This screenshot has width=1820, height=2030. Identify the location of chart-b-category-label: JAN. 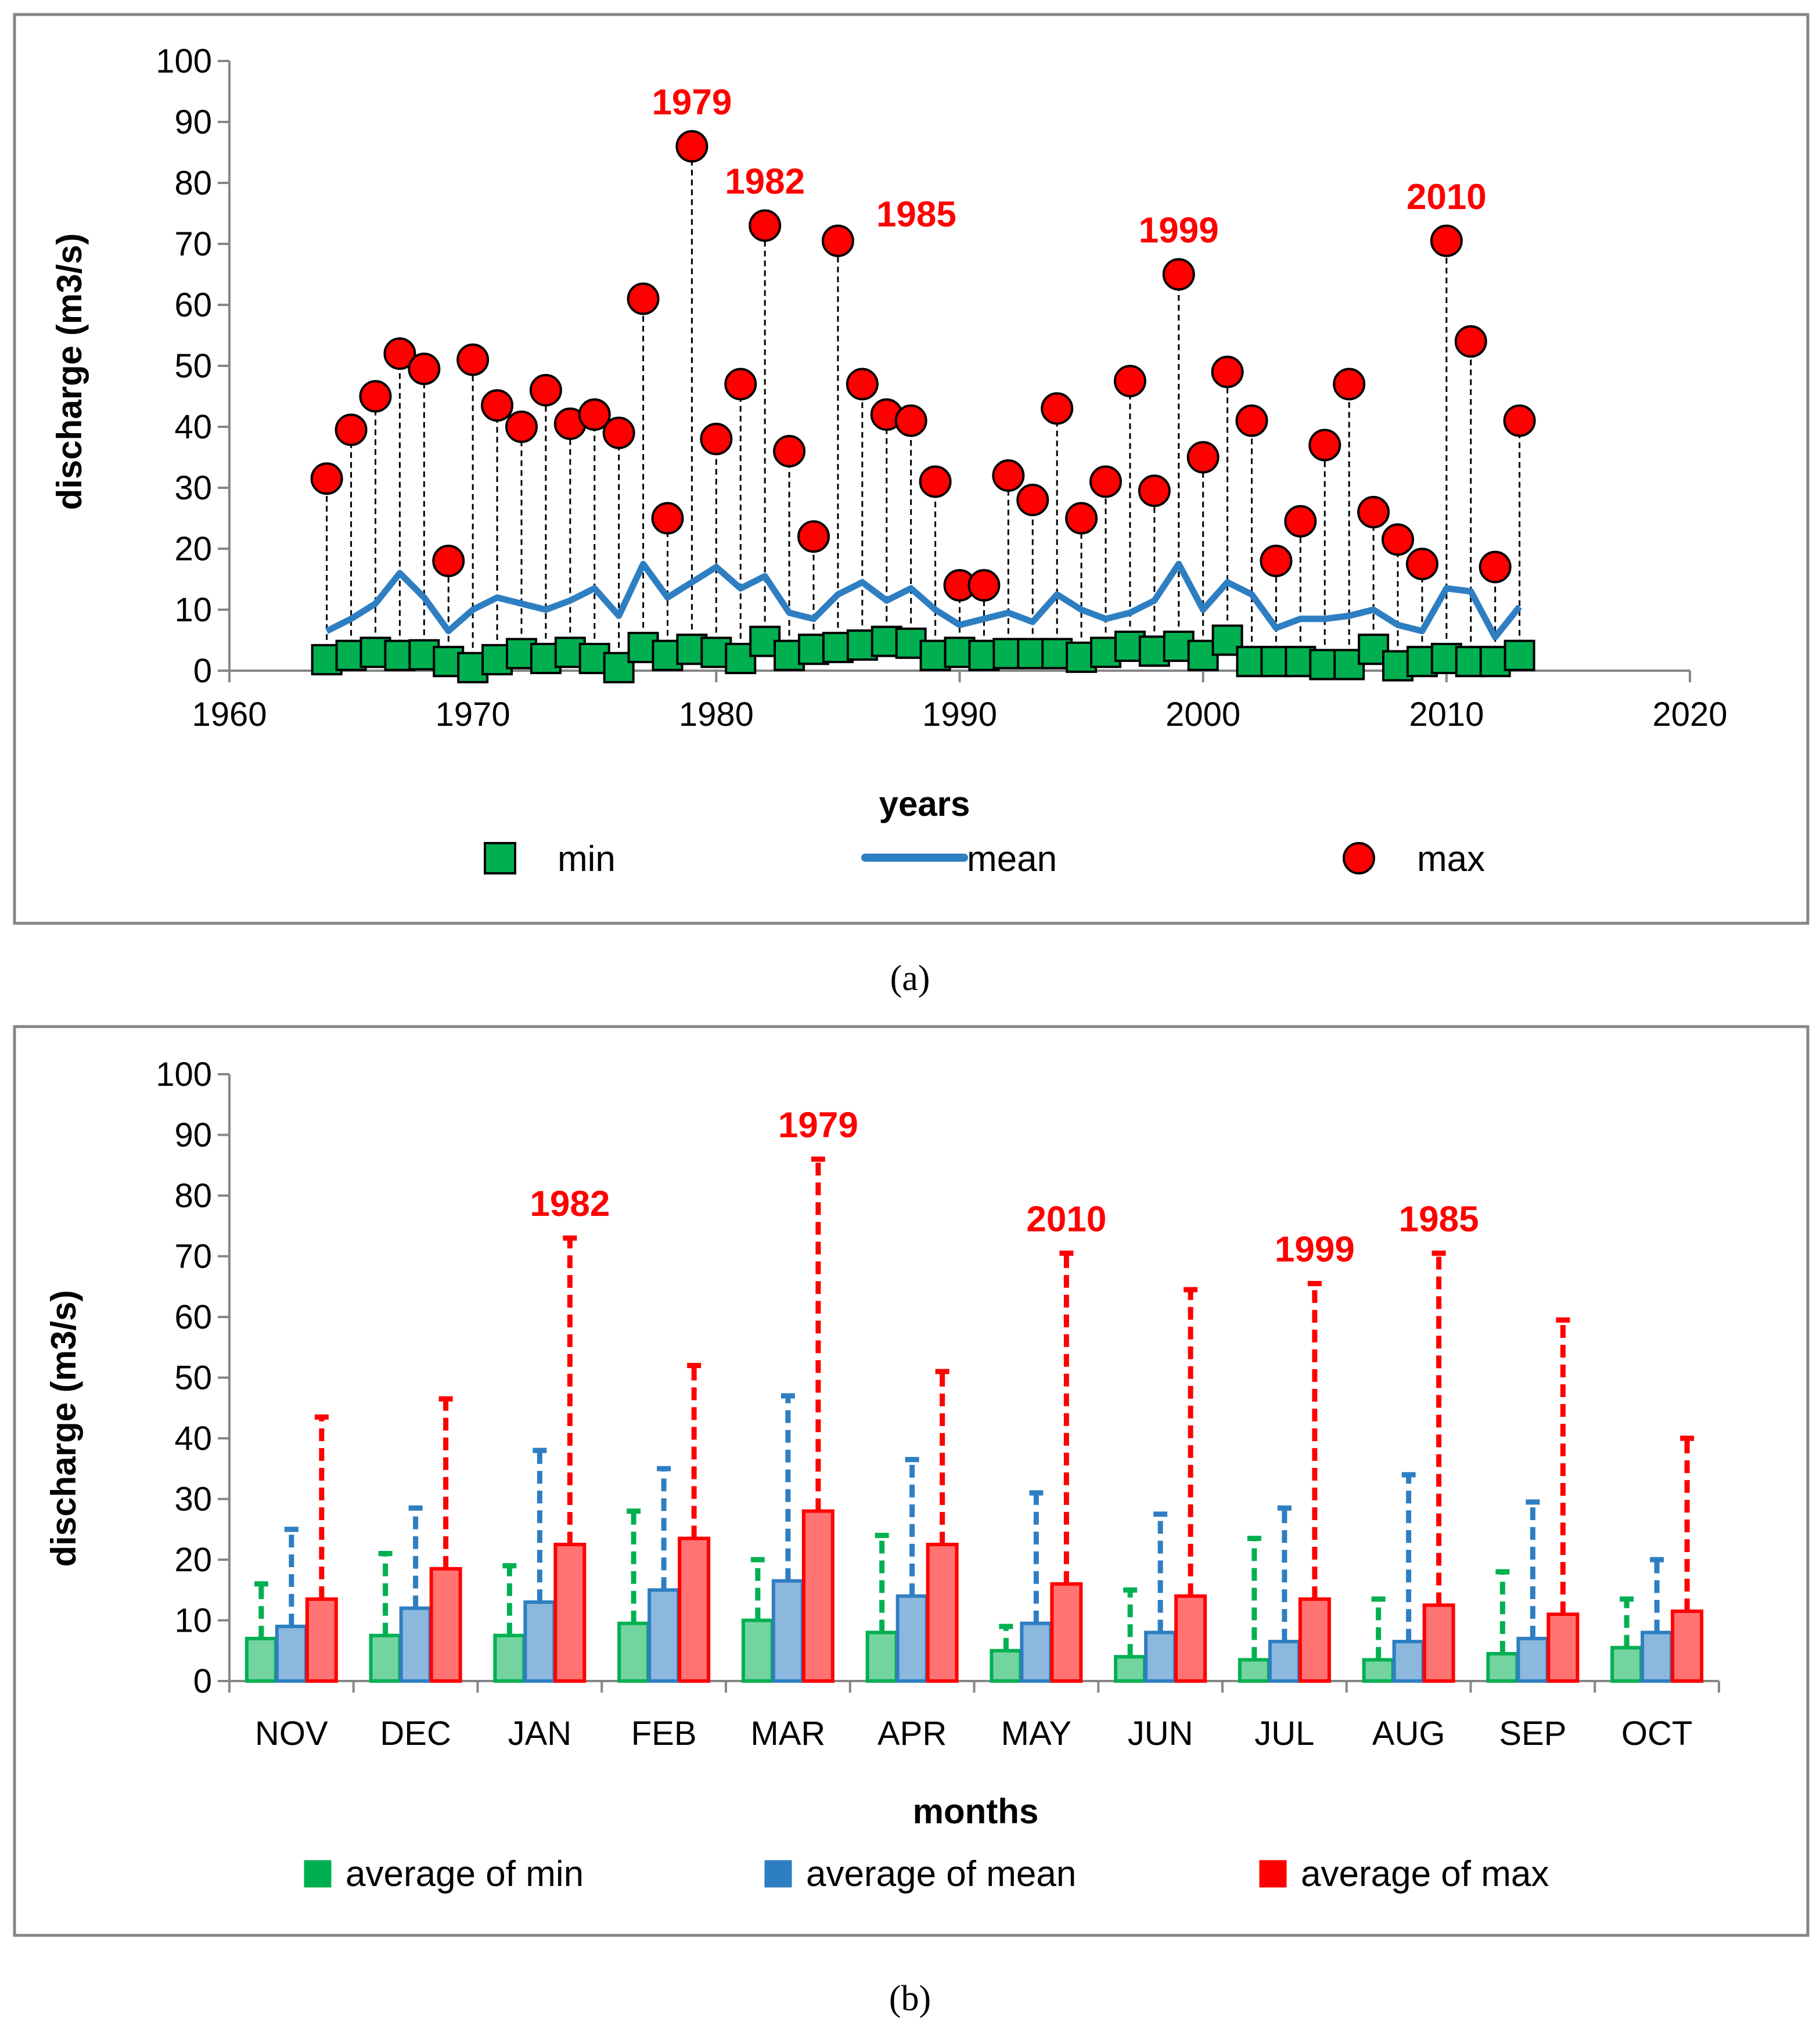
(540, 1733).